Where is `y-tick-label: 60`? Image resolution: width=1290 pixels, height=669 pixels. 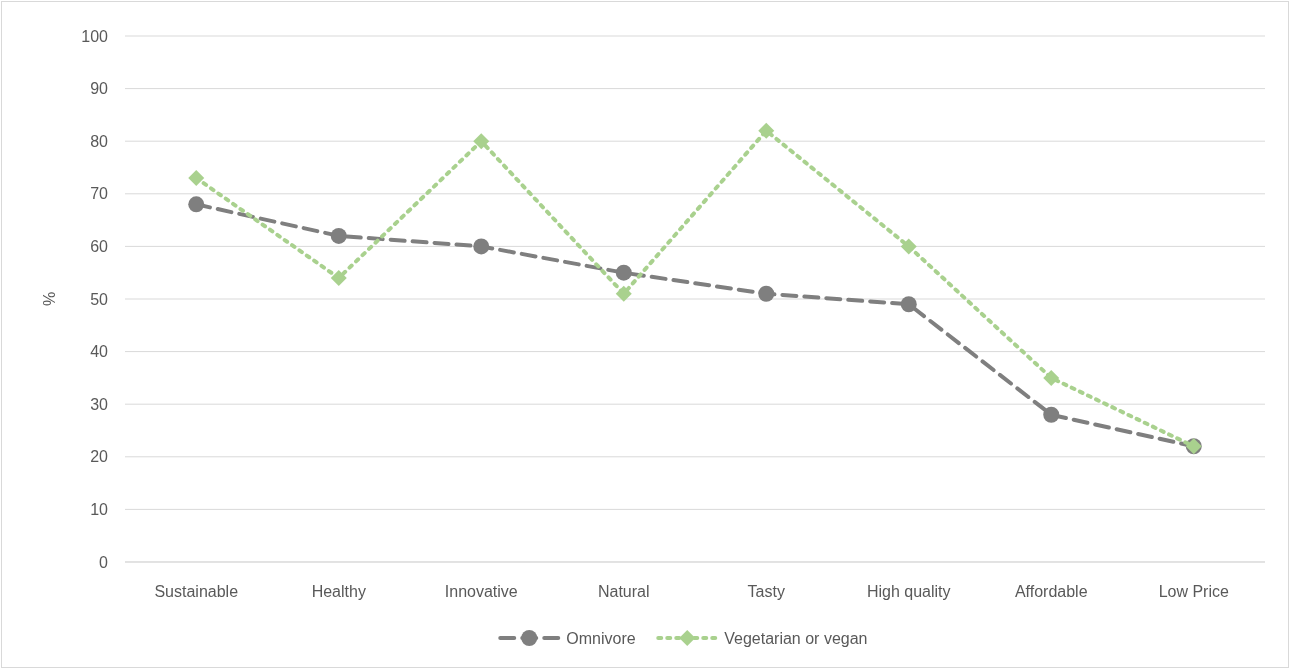 y-tick-label: 60 is located at coordinates (99, 246).